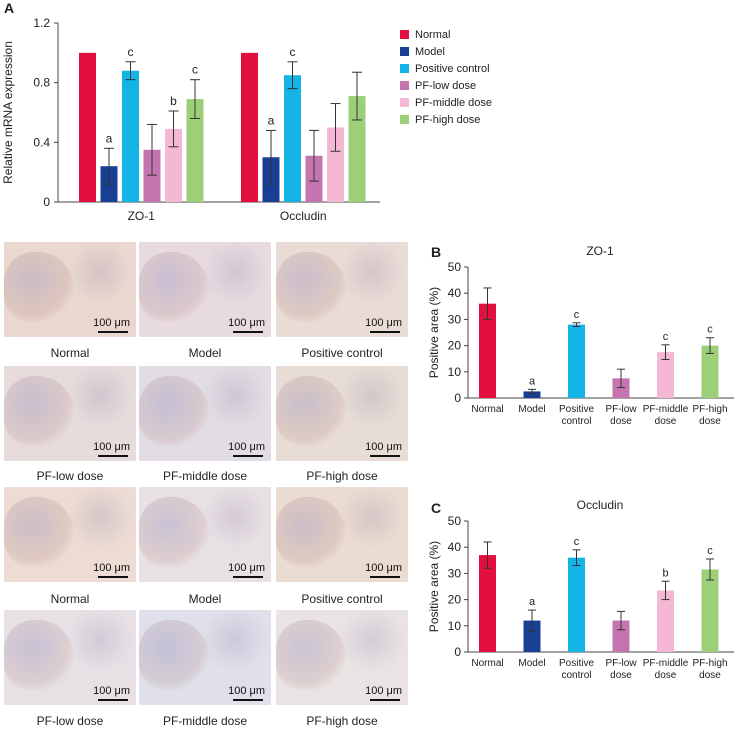 This screenshot has height=729, width=743. I want to click on y-tick-label: 0.8, so click(41, 83).